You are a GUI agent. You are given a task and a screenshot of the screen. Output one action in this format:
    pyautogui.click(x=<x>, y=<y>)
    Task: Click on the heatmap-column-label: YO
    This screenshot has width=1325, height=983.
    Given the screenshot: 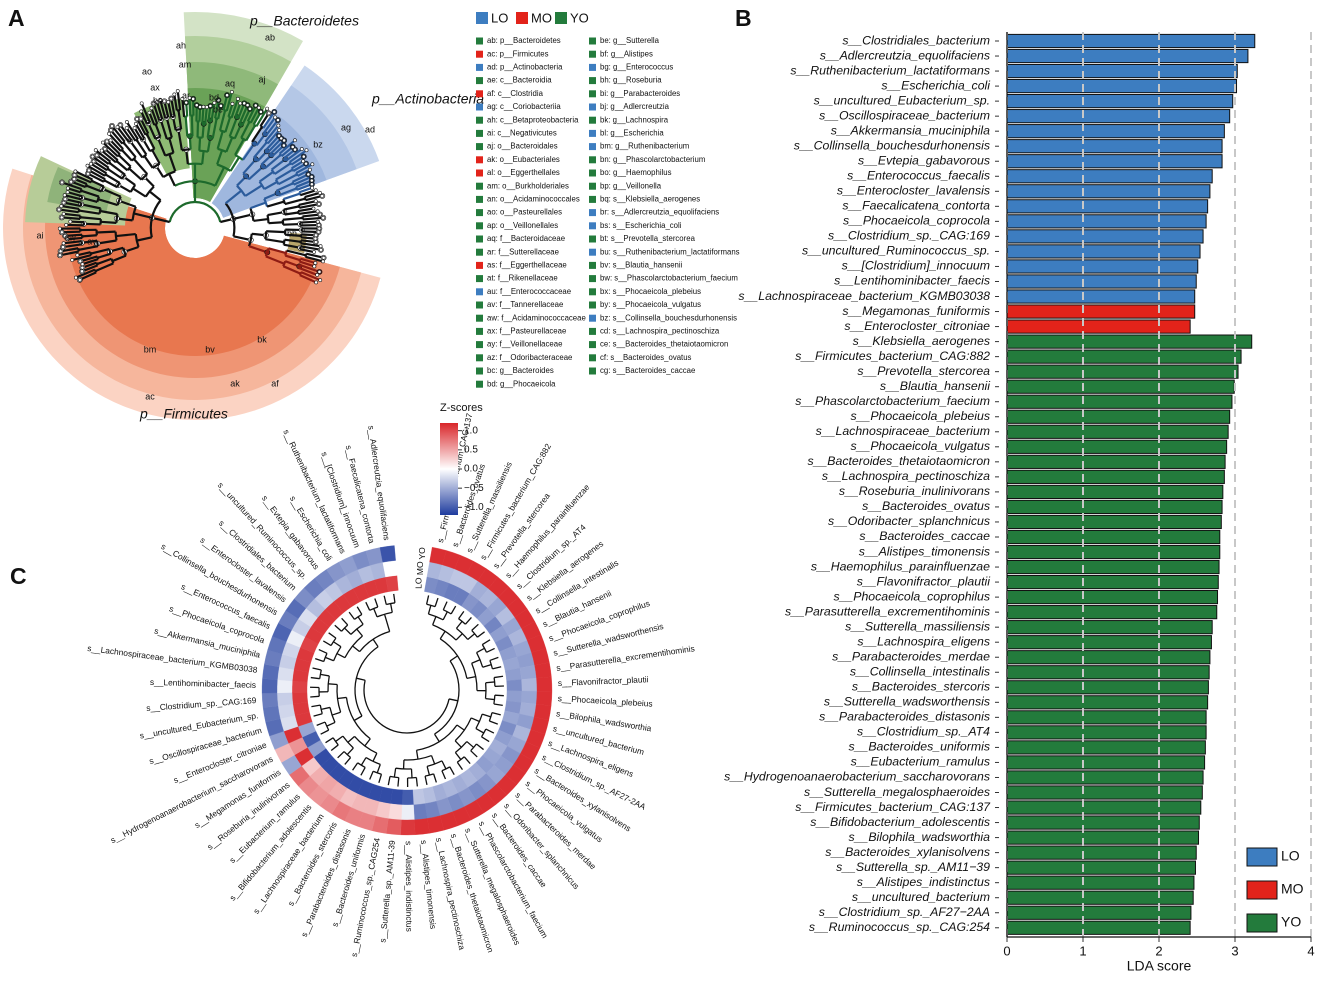 What is the action you would take?
    pyautogui.click(x=422, y=553)
    